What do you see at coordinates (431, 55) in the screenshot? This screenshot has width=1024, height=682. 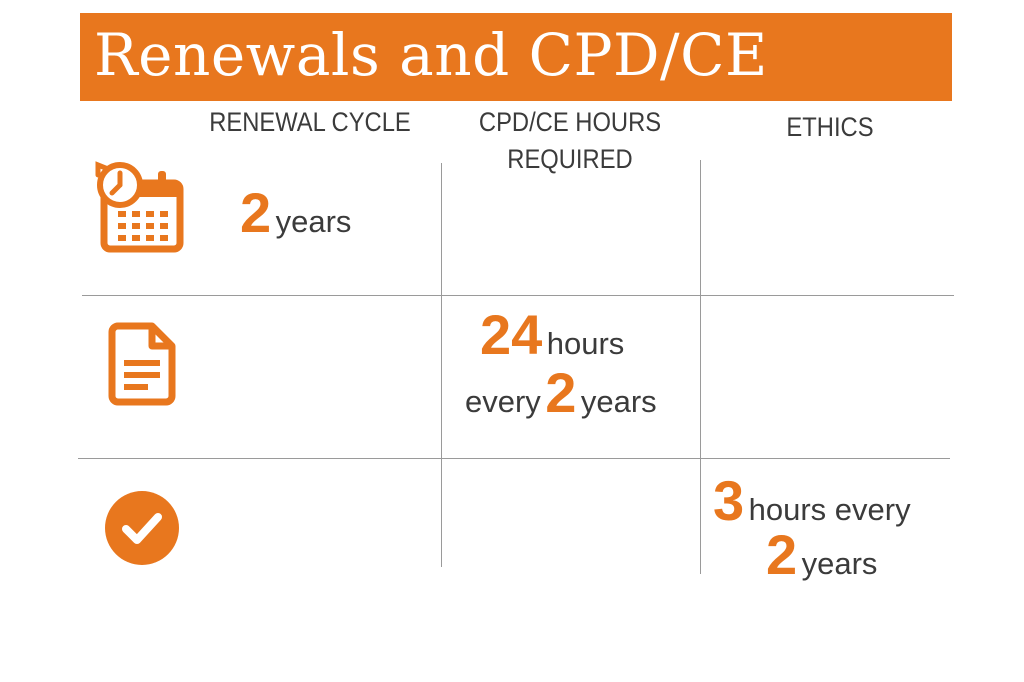 I see `page-title: Renewals and CPD/CE` at bounding box center [431, 55].